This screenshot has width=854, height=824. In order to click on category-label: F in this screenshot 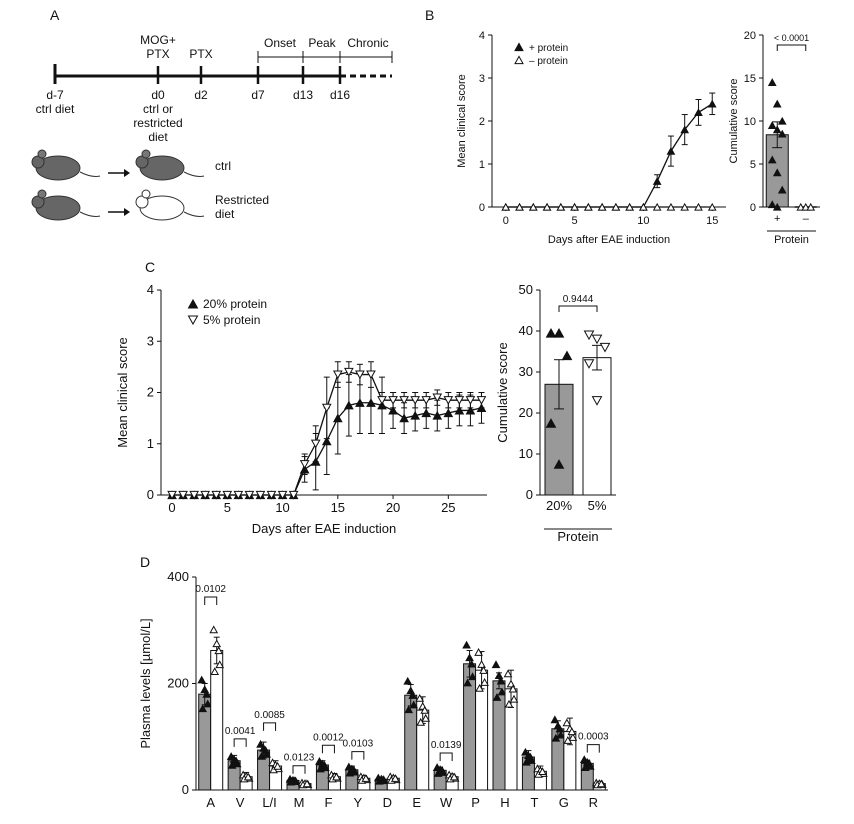, I will do `click(328, 802)`.